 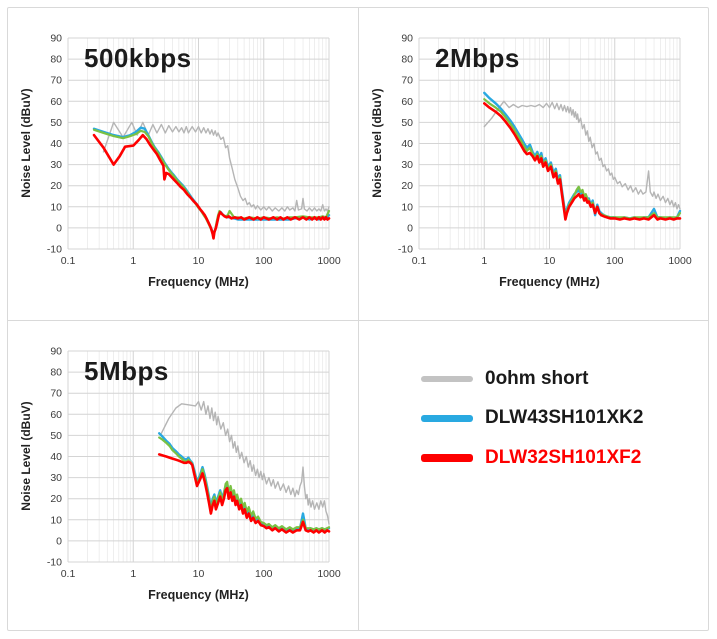 I want to click on series-line-green-unlabeled-, so click(x=582, y=159).